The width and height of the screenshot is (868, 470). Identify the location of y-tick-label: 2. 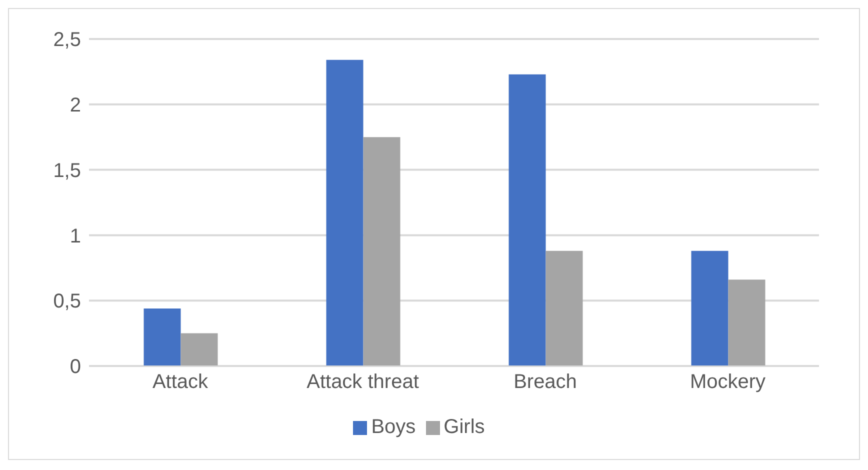
(75, 105).